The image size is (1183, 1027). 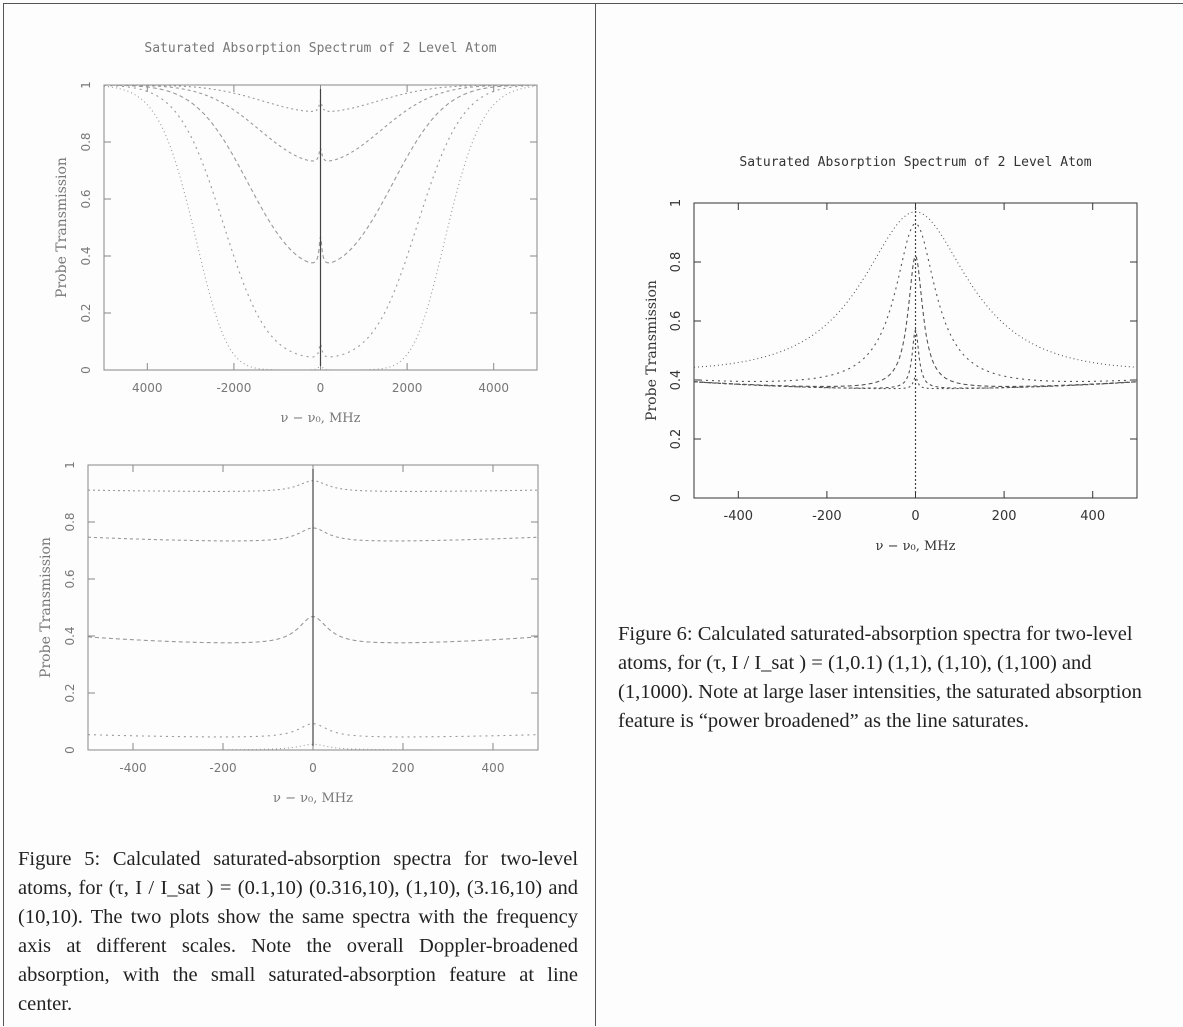 What do you see at coordinates (313, 768) in the screenshot?
I see `fig5-bottom-xtick-label: 0` at bounding box center [313, 768].